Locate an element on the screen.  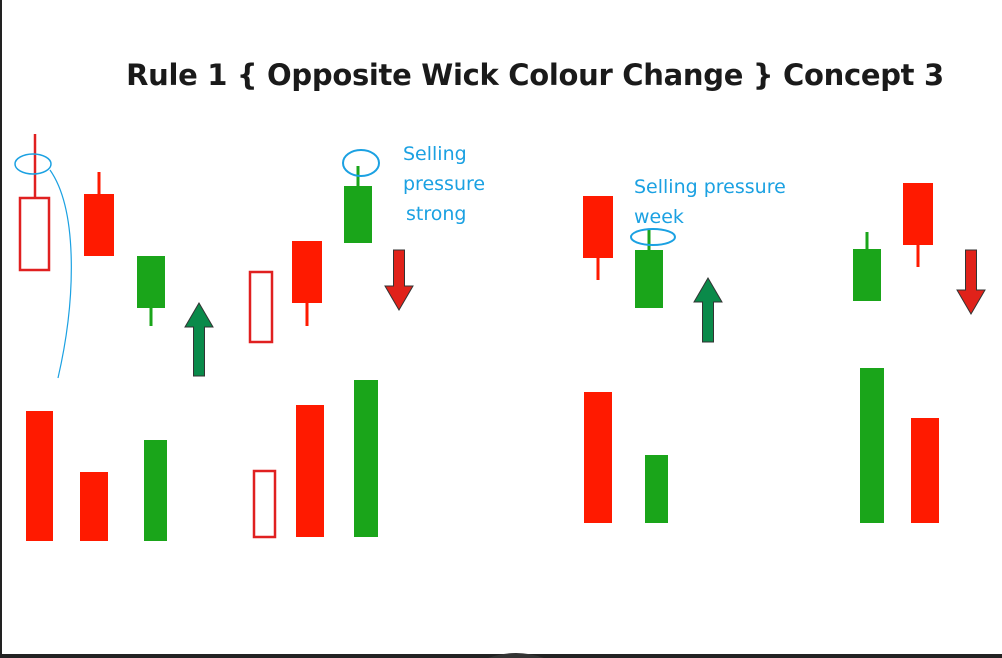
note-weak-line-2: week is located at coordinates (659, 217).